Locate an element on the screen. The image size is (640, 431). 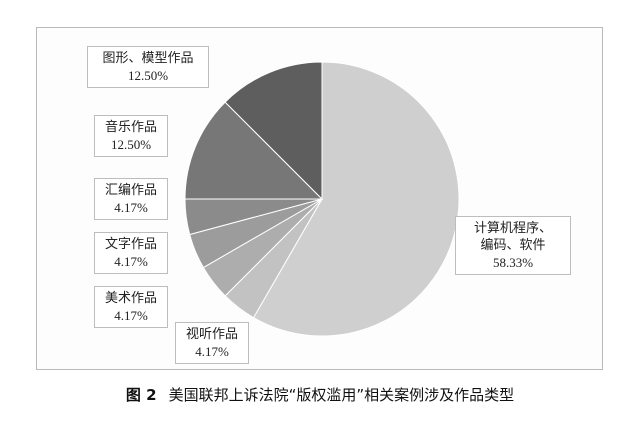
slice-label-fine-art: 美术作品 4.17% is located at coordinates (131, 307).